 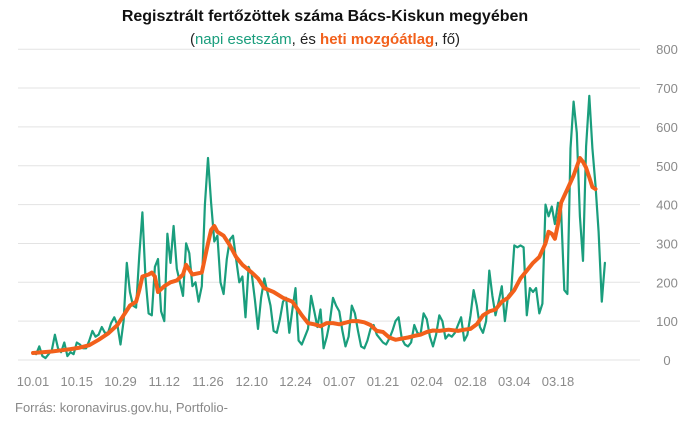 I want to click on source-note: Forrás: koronavirus.gov.hu, Portfolio-, so click(x=121, y=407).